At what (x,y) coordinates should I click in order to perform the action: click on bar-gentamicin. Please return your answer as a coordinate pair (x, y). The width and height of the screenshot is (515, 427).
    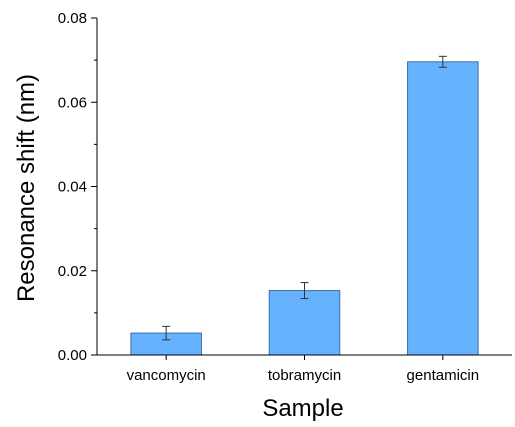
    Looking at the image, I should click on (443, 208).